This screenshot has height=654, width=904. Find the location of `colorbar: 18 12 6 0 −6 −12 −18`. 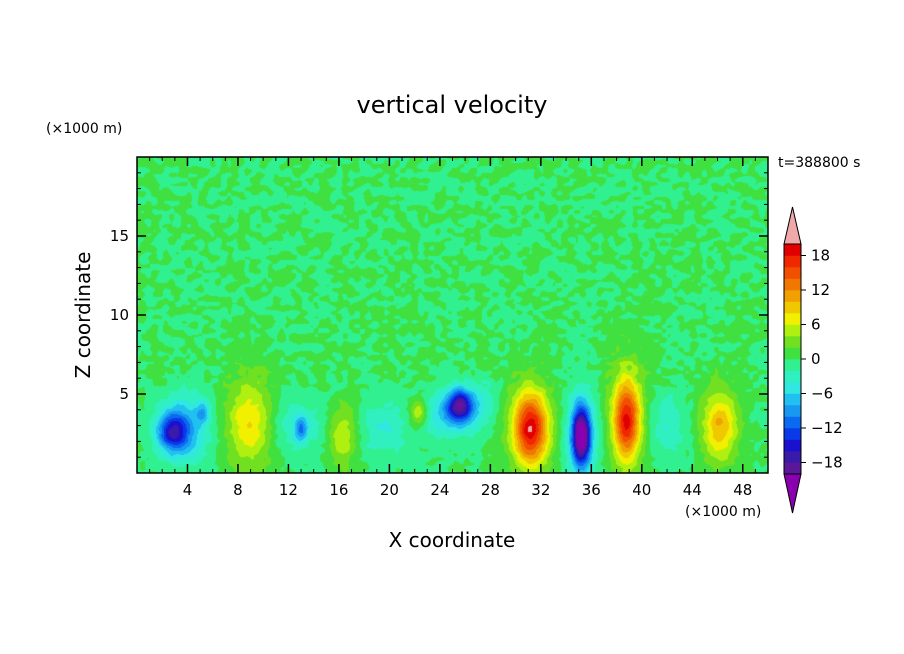

colorbar: 18 12 6 0 −6 −12 −18 is located at coordinates (813, 360).